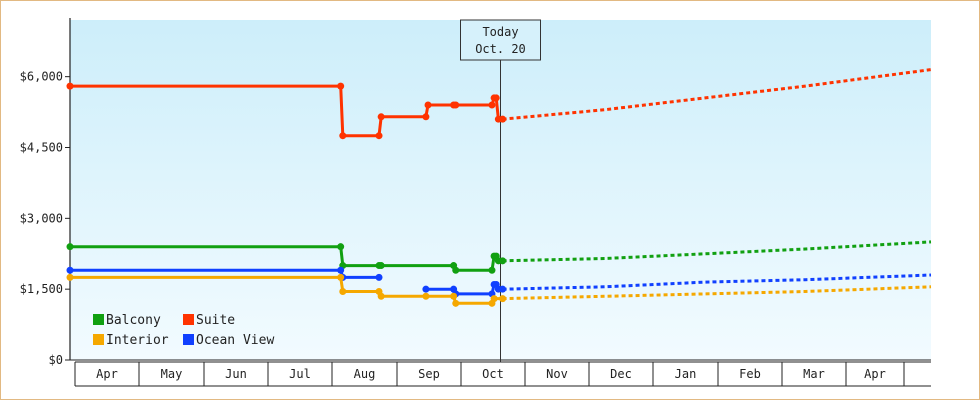 This screenshot has width=980, height=400. What do you see at coordinates (300, 374) in the screenshot?
I see `month-label: Jul` at bounding box center [300, 374].